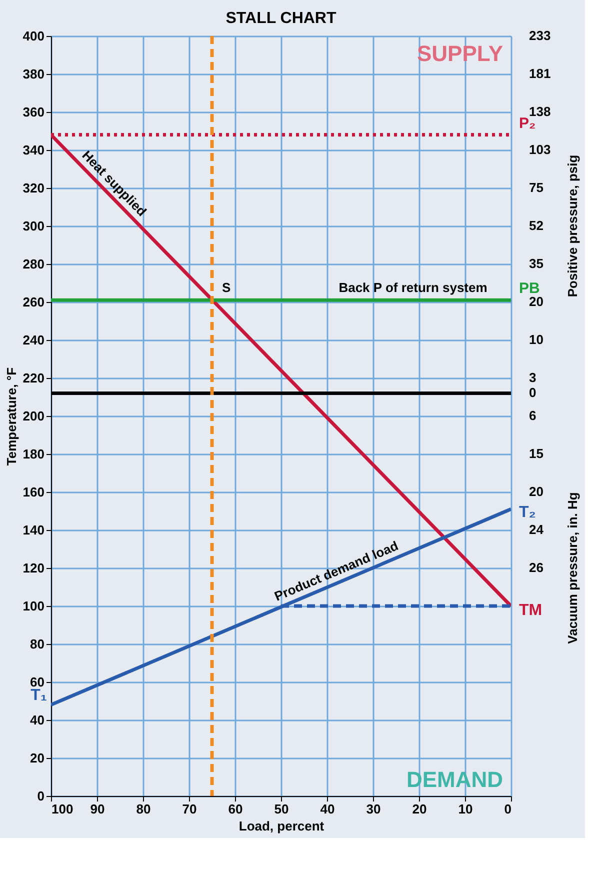 Image resolution: width=600 pixels, height=884 pixels. Describe the element at coordinates (33, 340) in the screenshot. I see `y-tick-label: 240` at that location.